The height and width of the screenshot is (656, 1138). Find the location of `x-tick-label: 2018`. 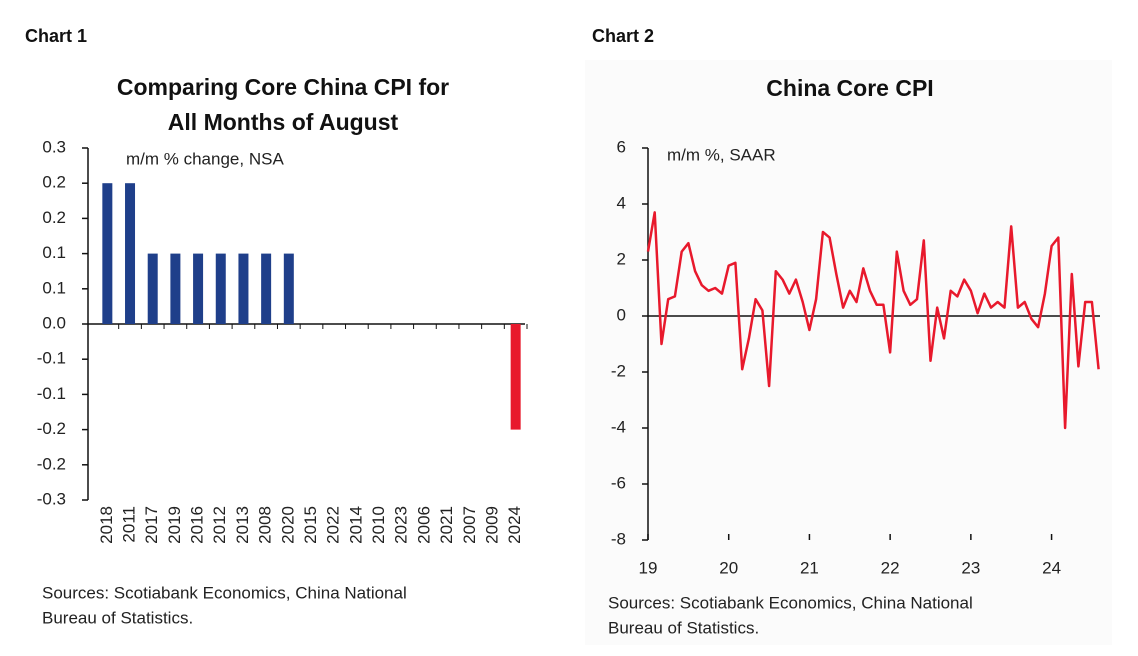

x-tick-label: 2018 is located at coordinates (106, 525).